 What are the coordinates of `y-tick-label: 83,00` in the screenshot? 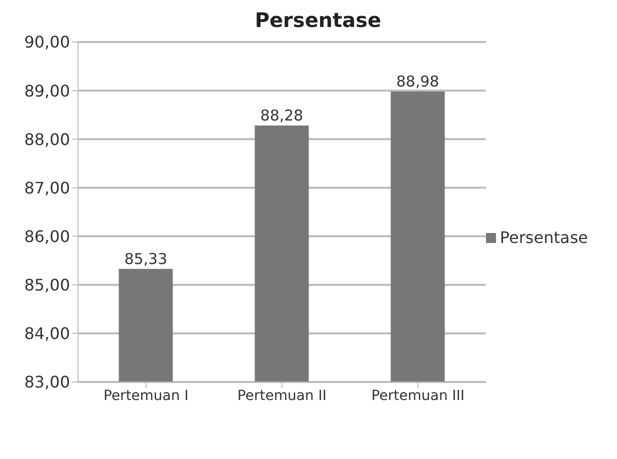 It's located at (47, 382).